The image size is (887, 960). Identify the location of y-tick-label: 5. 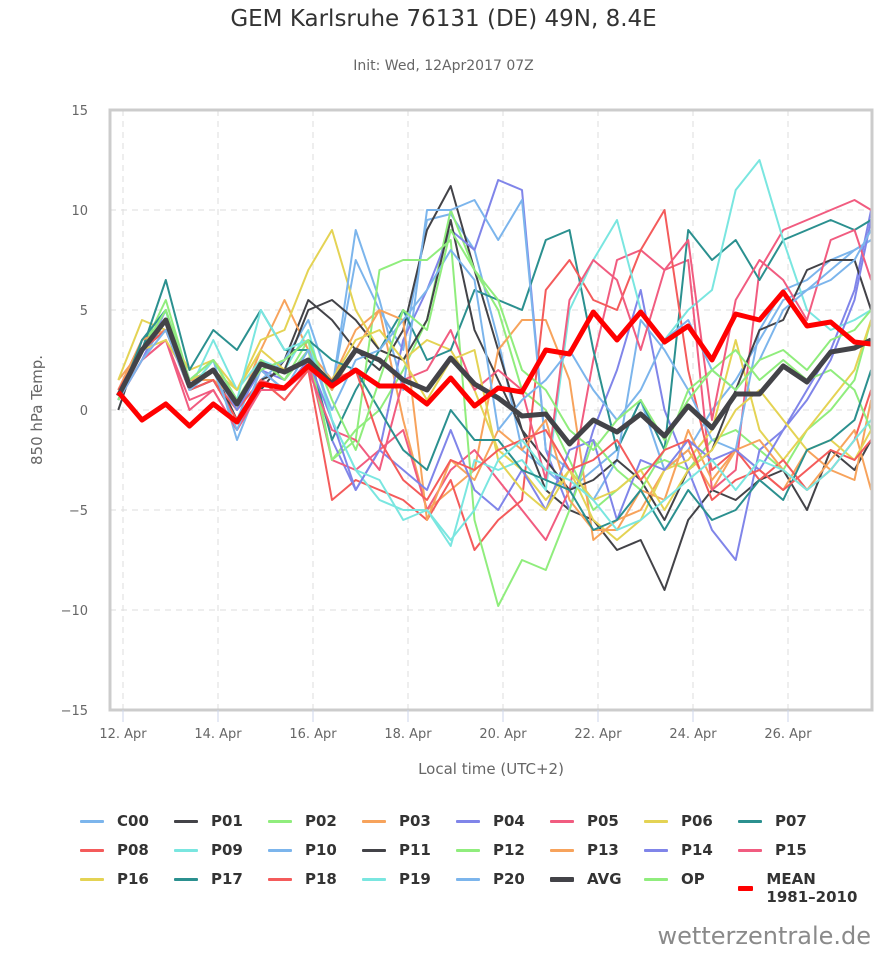
(84, 311).